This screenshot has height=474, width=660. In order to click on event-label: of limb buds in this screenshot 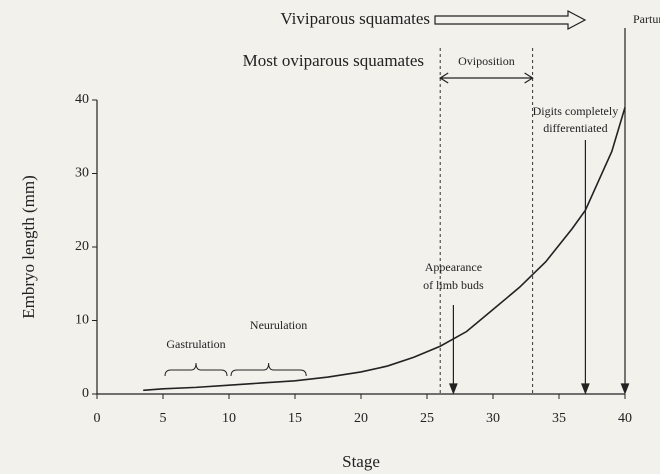, I will do `click(453, 285)`.